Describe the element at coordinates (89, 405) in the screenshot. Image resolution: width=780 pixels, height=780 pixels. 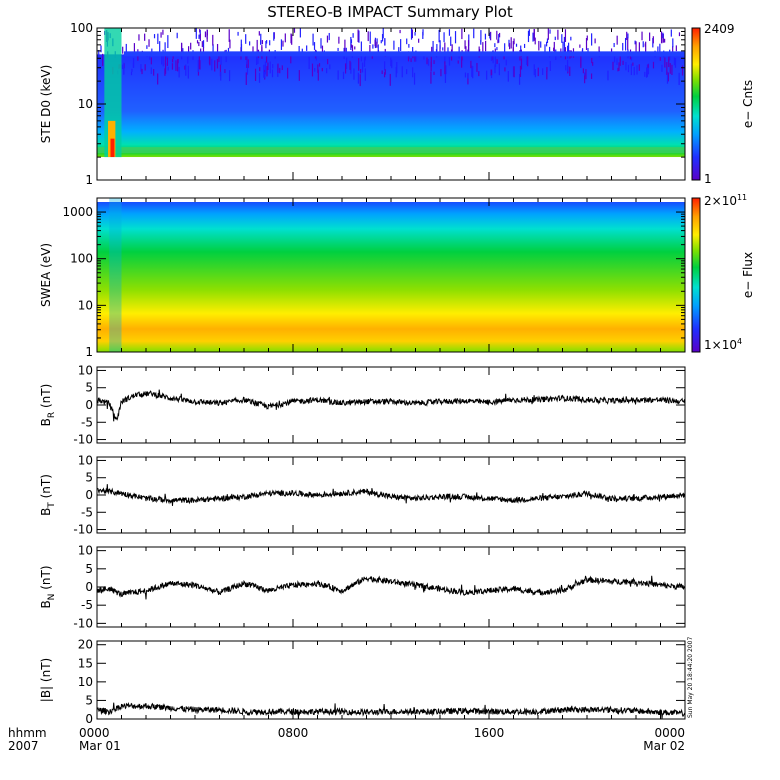
I see `panel-3-ytick-label: 0` at that location.